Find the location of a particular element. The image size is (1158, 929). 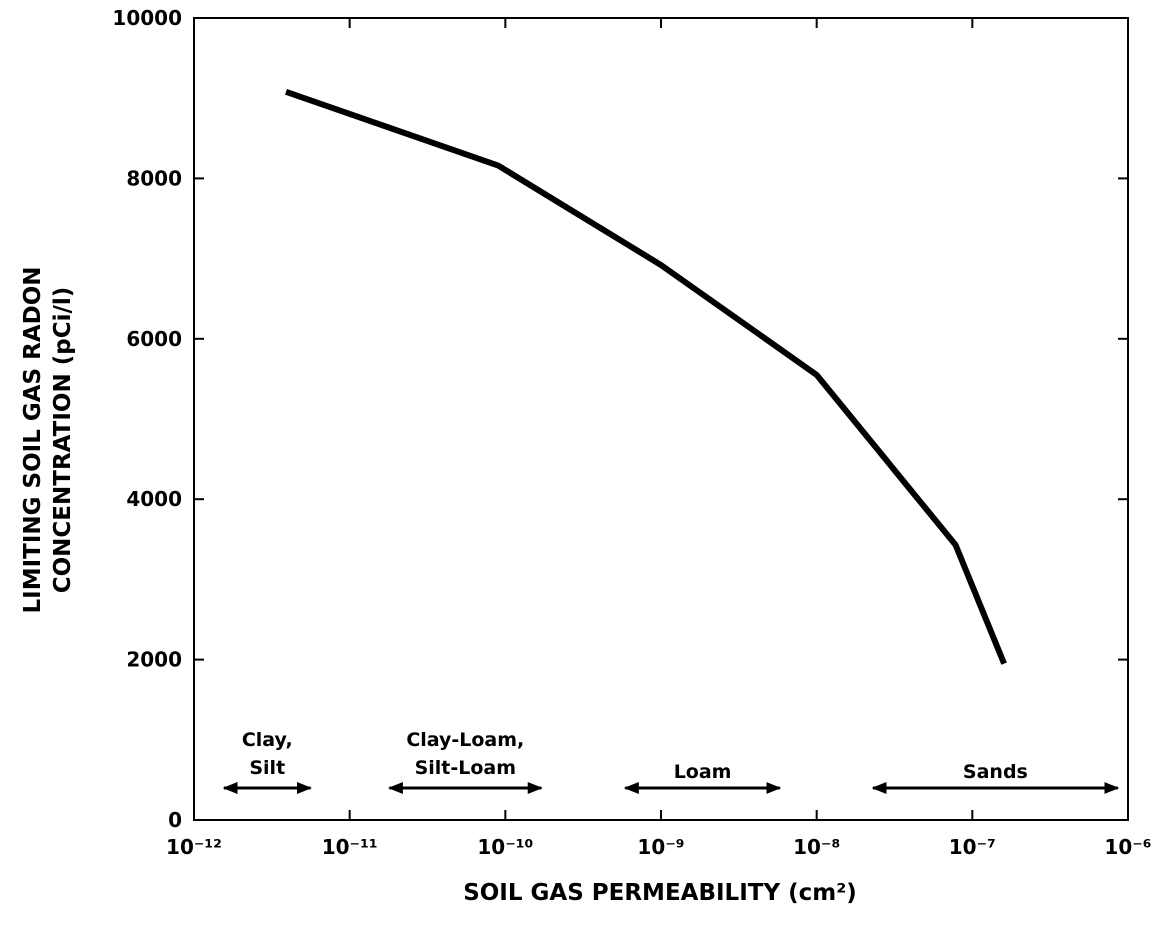

x-axis-label: SOIL GAS PERMEABILITY (cm²) is located at coordinates (660, 893).